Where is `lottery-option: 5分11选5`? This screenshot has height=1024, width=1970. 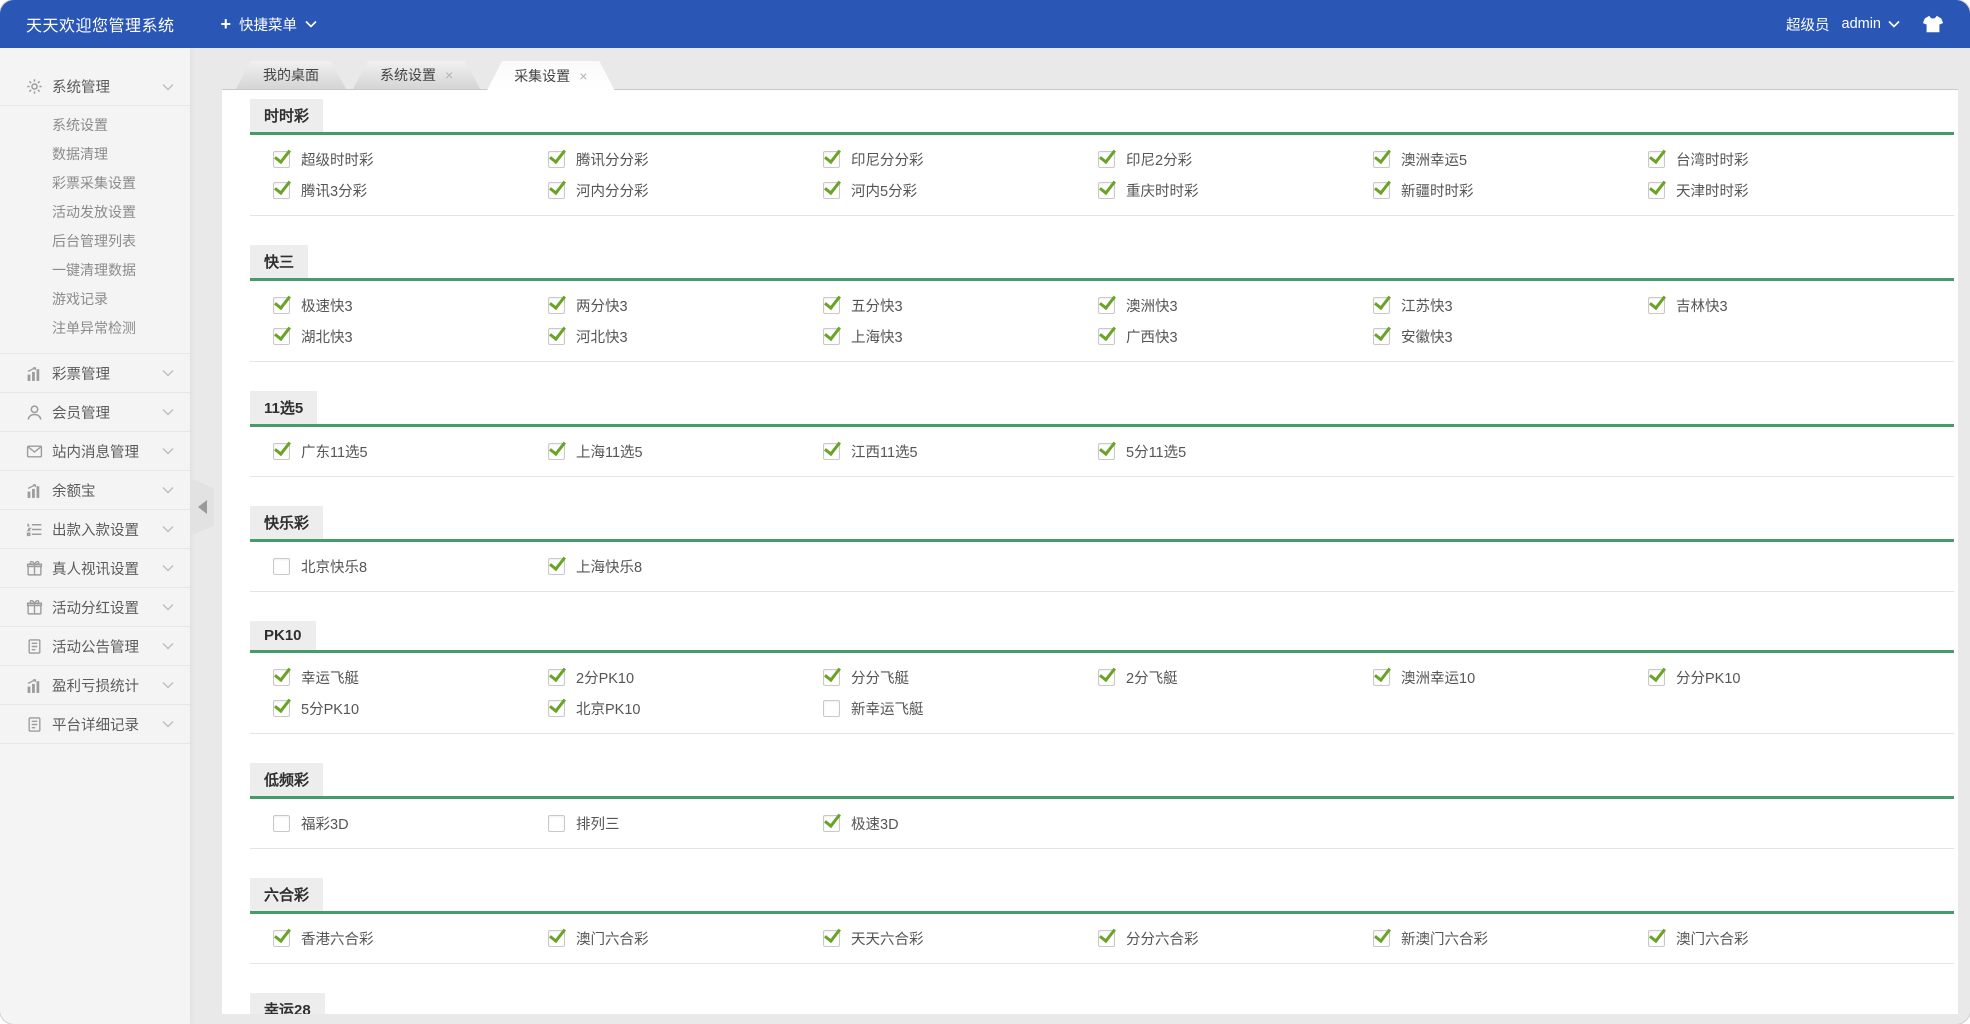 lottery-option: 5分11选5 is located at coordinates (1235, 451).